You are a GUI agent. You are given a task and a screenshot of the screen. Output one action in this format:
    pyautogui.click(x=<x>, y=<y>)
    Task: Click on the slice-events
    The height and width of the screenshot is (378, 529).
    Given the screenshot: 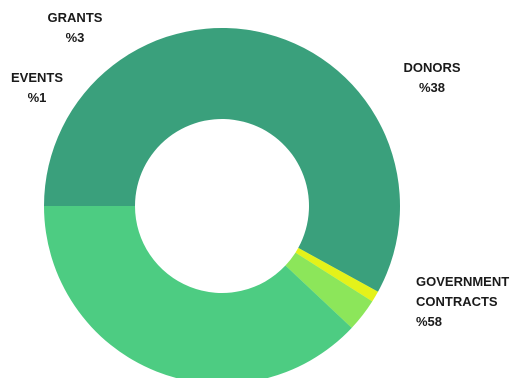 What is the action you would take?
    pyautogui.click(x=336, y=274)
    